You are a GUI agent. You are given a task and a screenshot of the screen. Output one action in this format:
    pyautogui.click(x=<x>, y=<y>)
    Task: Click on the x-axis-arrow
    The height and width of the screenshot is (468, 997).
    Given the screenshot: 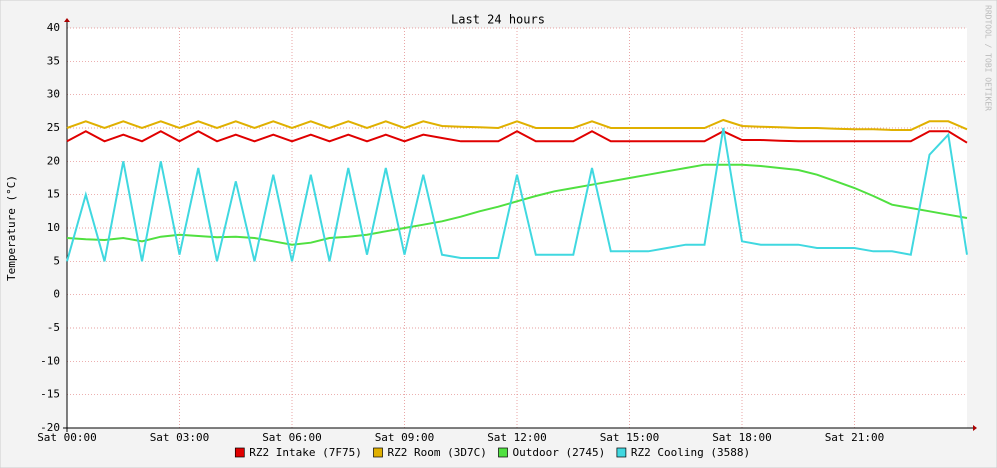 What is the action you would take?
    pyautogui.click(x=975, y=428)
    